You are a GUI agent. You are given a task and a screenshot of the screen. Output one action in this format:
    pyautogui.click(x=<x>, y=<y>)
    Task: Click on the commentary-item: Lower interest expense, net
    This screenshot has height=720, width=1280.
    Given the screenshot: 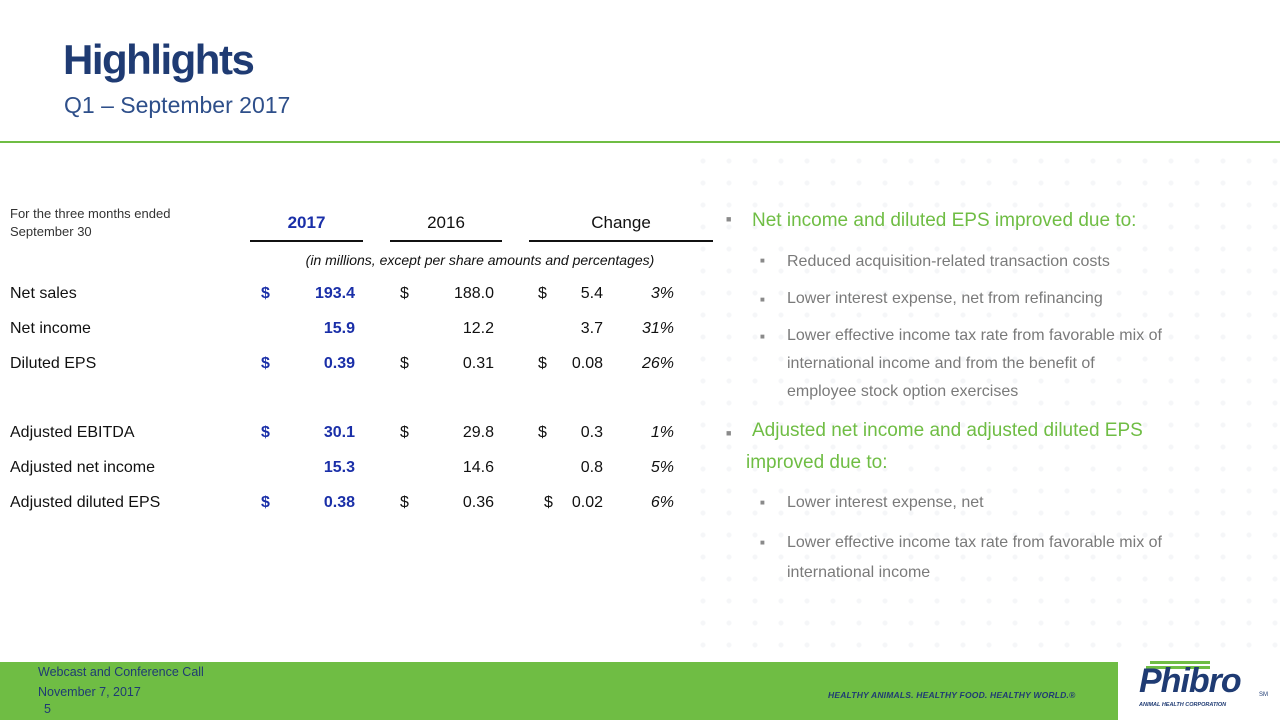 What is the action you would take?
    pyautogui.click(x=885, y=502)
    